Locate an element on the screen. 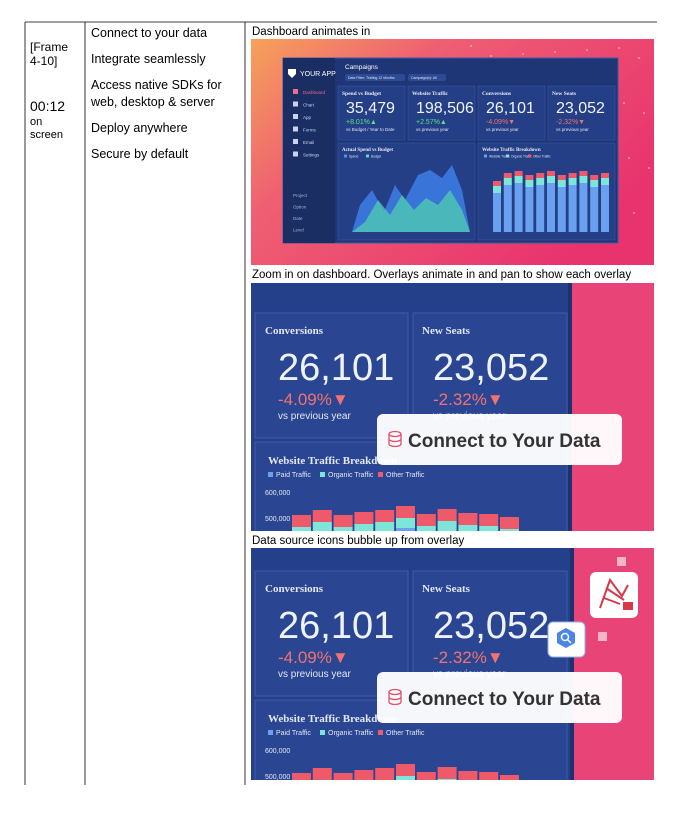  kpi-title: Spend vs Budget is located at coordinates (361, 94).